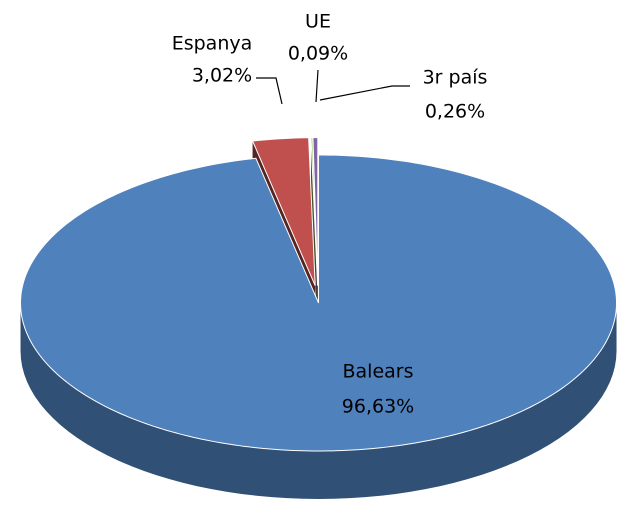 The width and height of the screenshot is (617, 516). I want to click on value-label: 96,63%, so click(378, 407).